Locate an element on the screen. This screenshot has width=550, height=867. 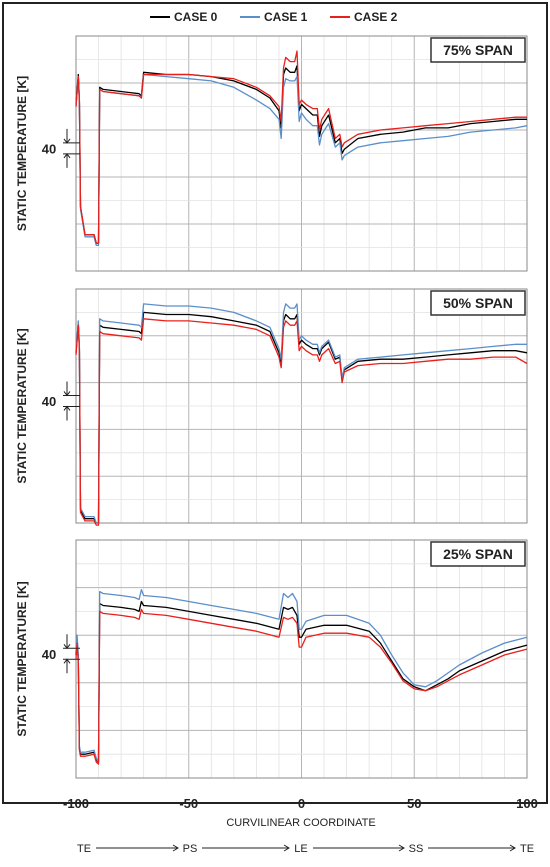
x-tick-label: 0 is located at coordinates (301, 803).